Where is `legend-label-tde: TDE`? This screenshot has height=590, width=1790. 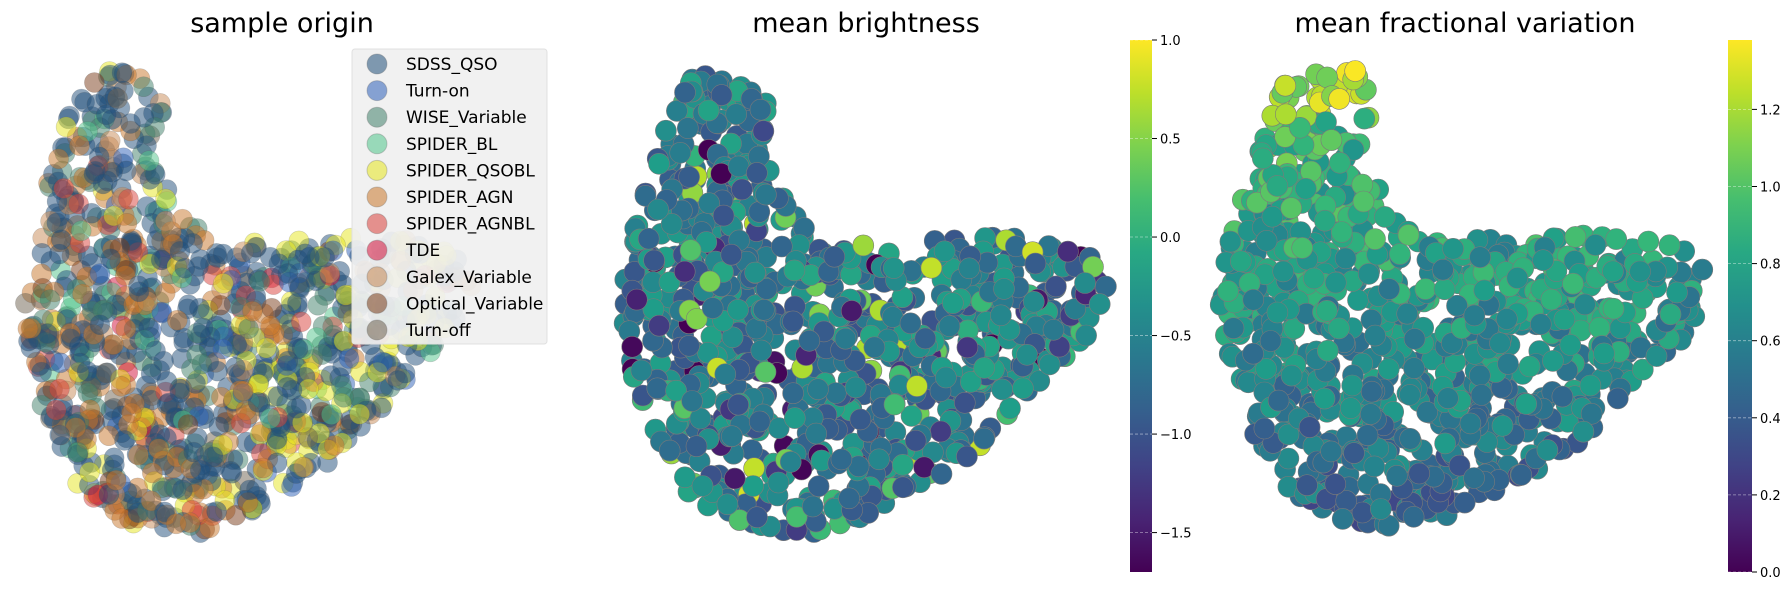
legend-label-tde: TDE is located at coordinates (422, 251).